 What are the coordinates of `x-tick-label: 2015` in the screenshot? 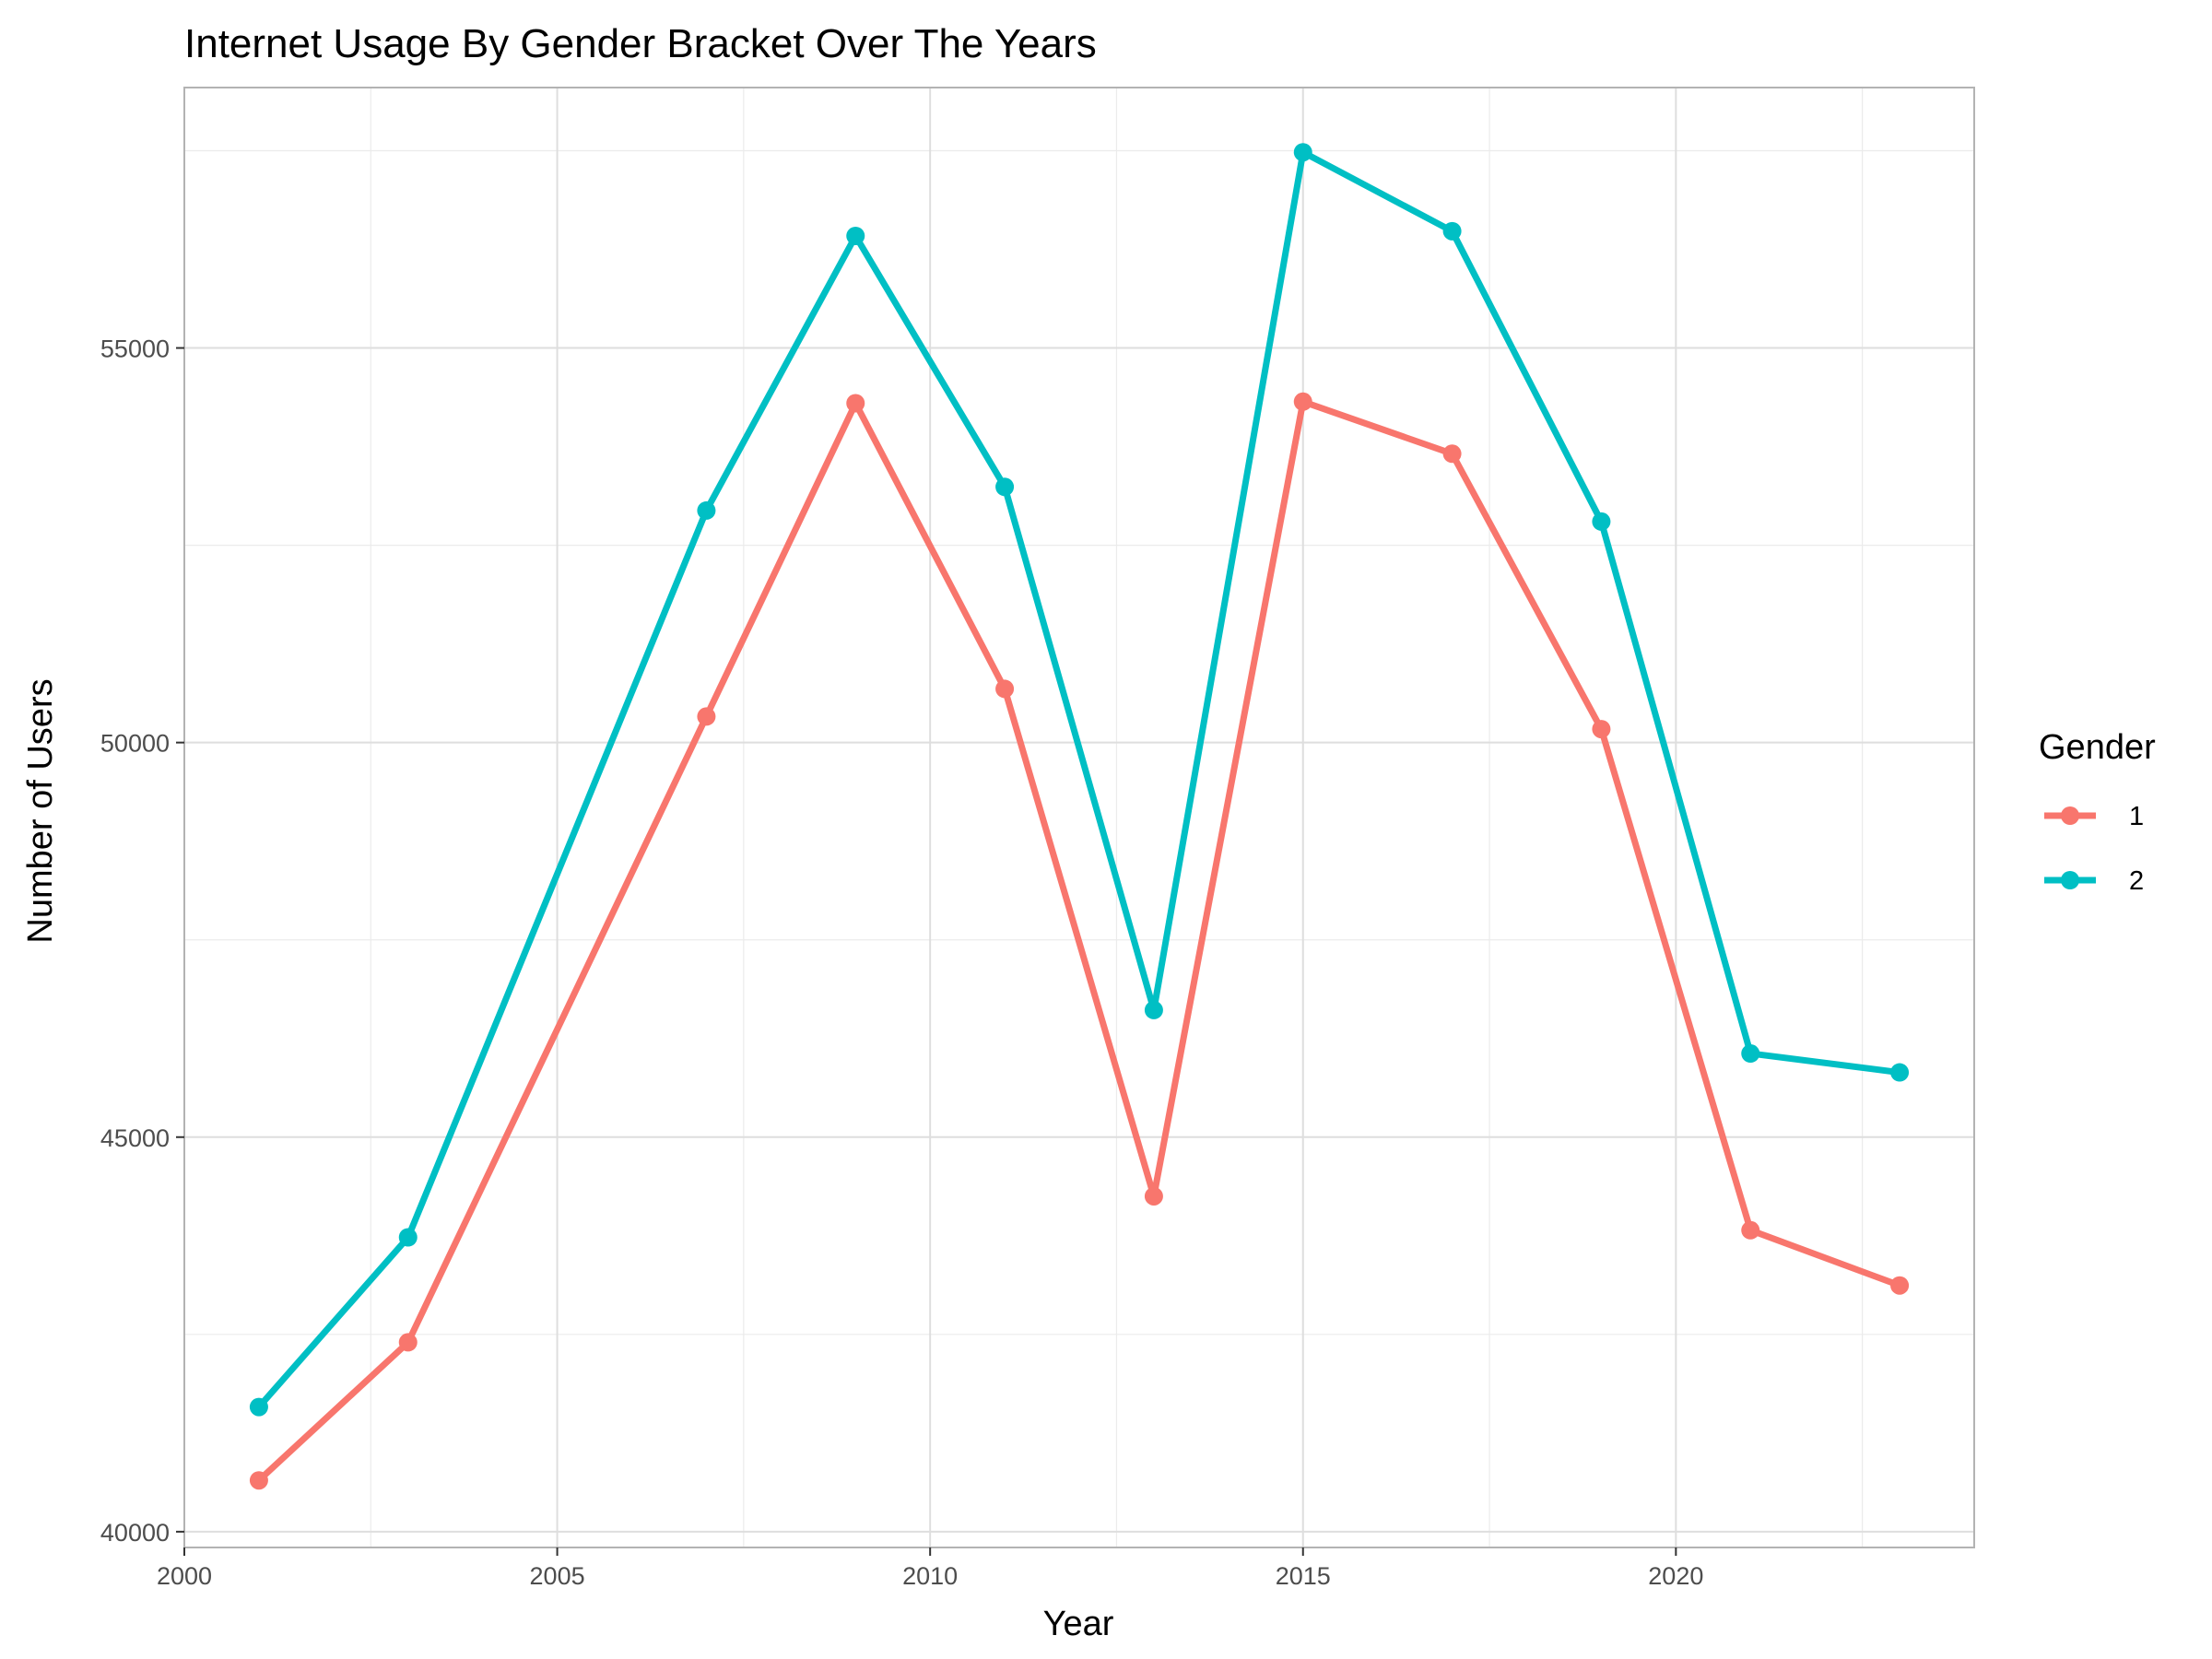 It's located at (1303, 1576).